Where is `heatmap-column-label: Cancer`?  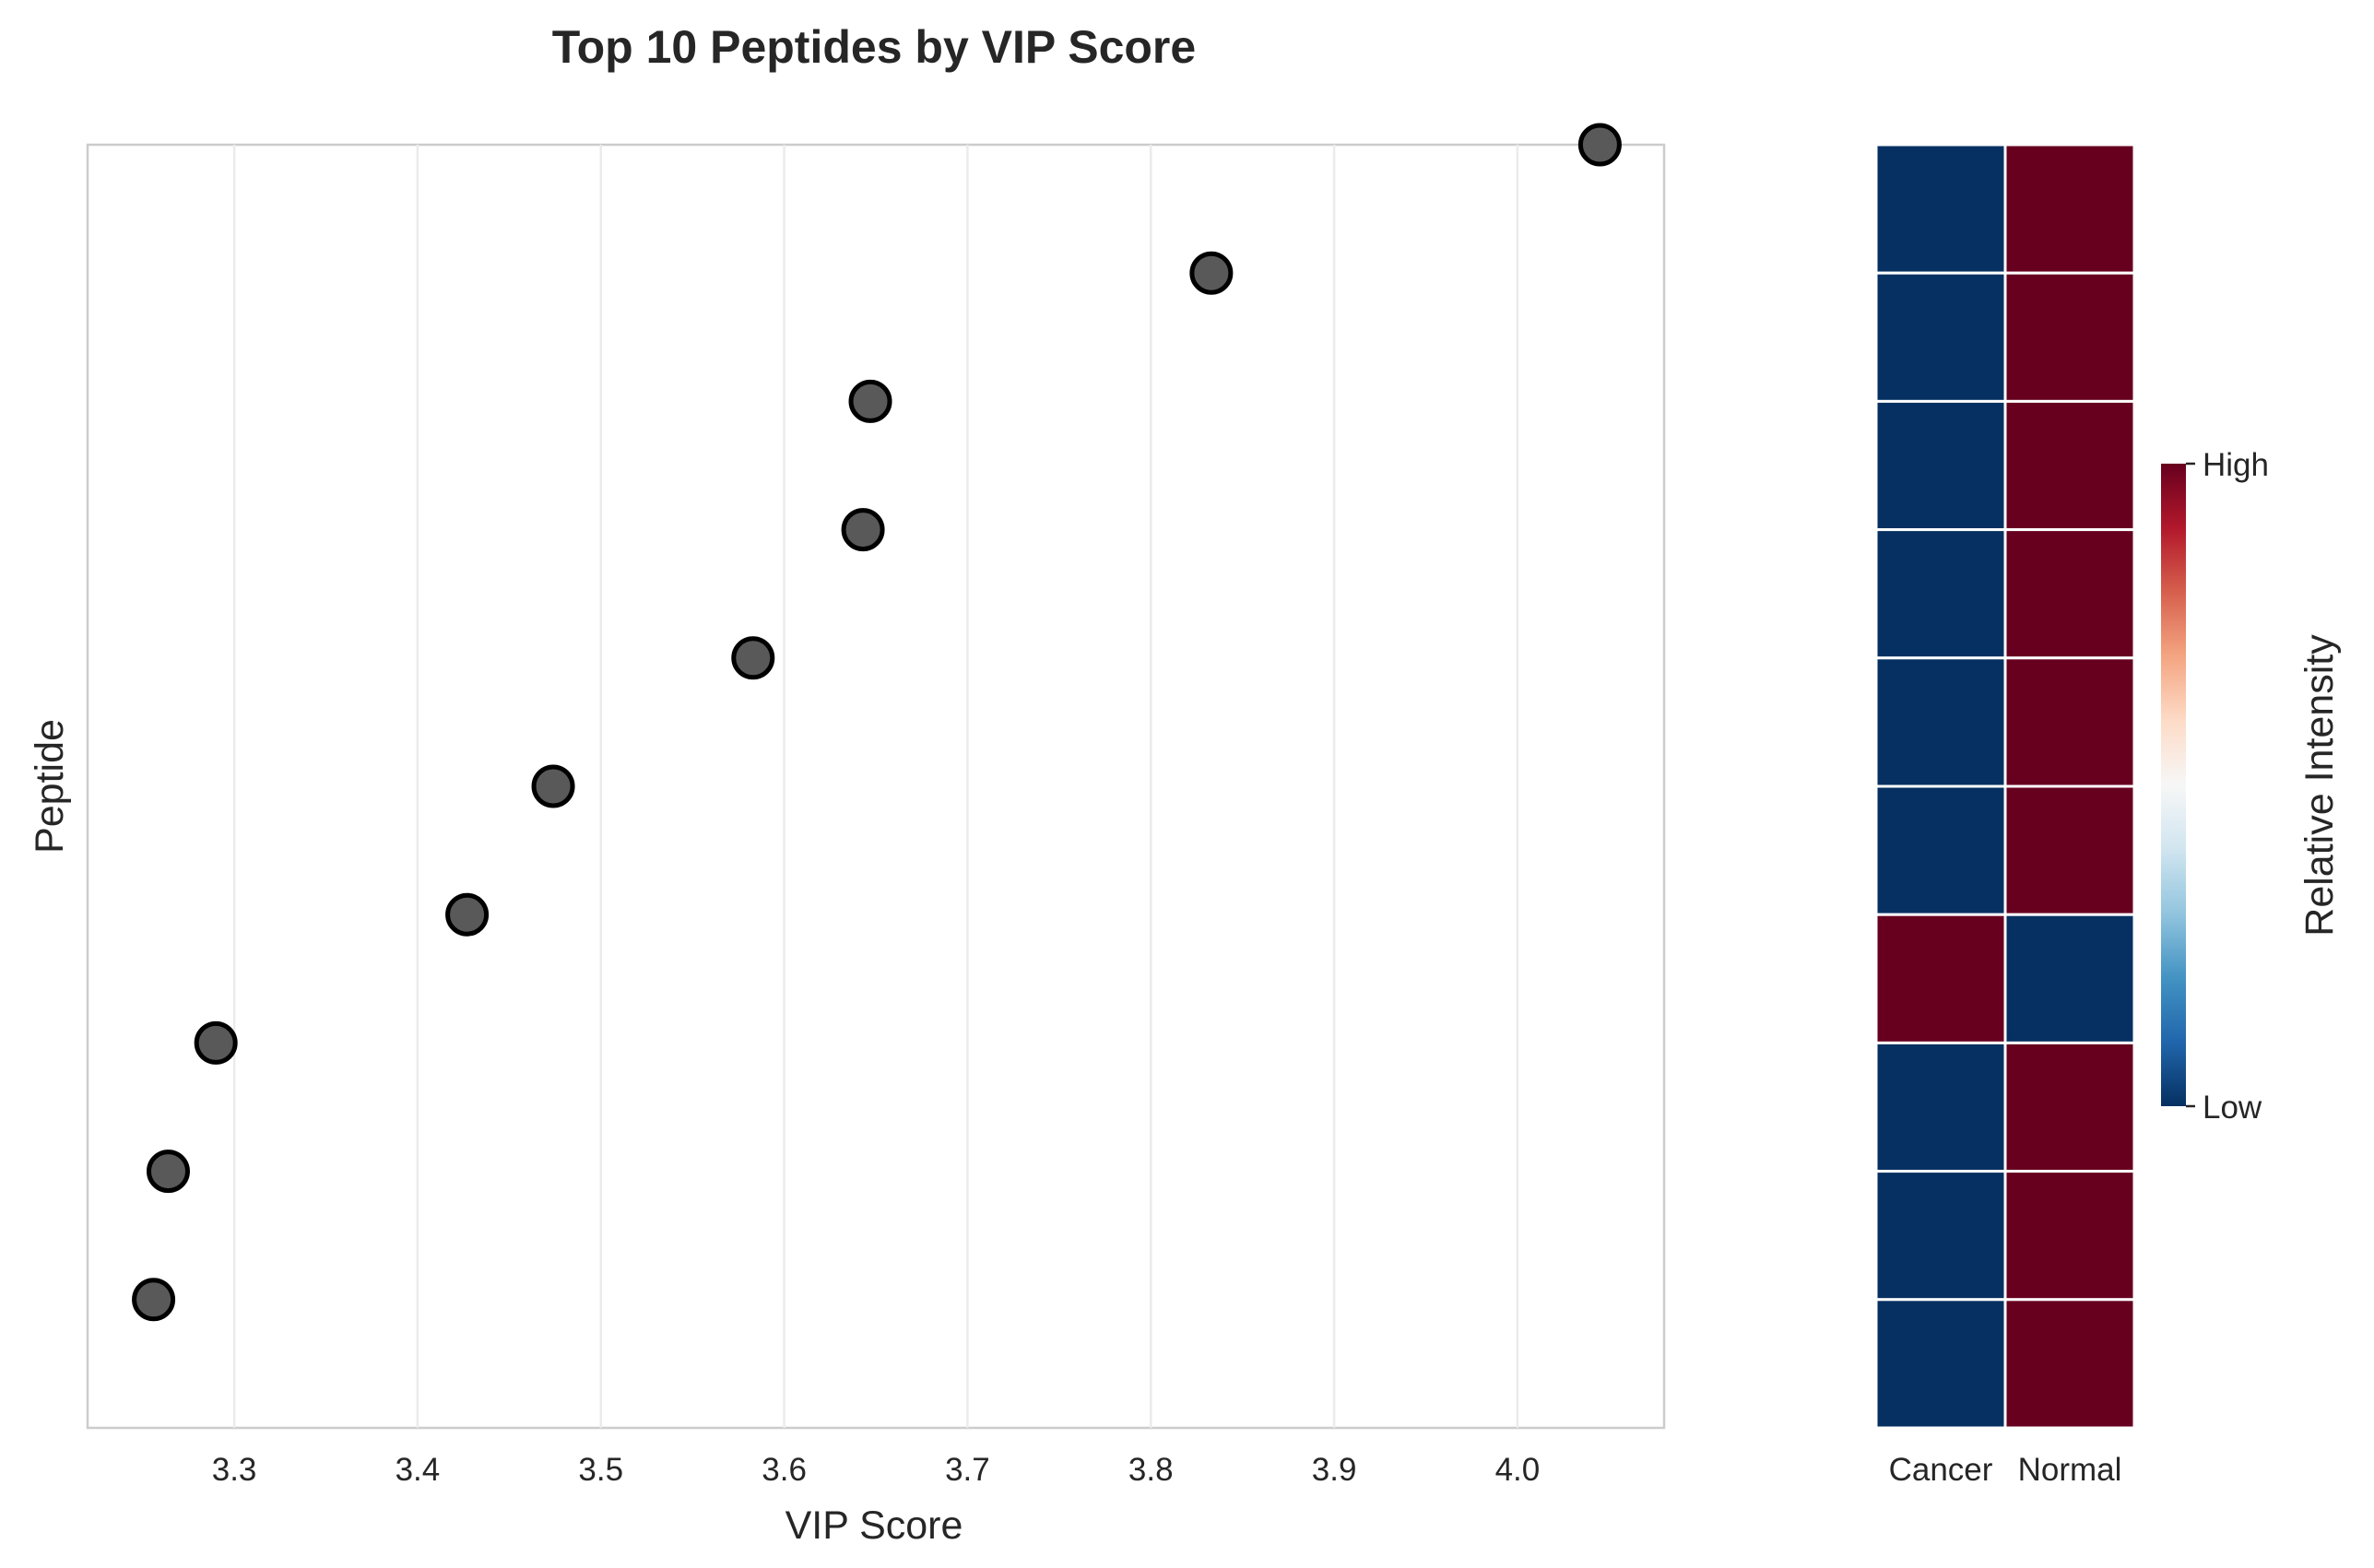 heatmap-column-label: Cancer is located at coordinates (1941, 1470).